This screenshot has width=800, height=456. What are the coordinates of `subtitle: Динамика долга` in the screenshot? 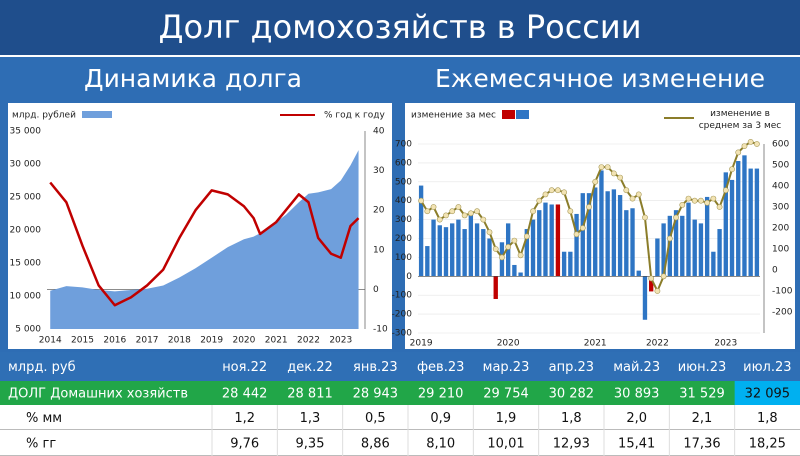 It's located at (193, 78).